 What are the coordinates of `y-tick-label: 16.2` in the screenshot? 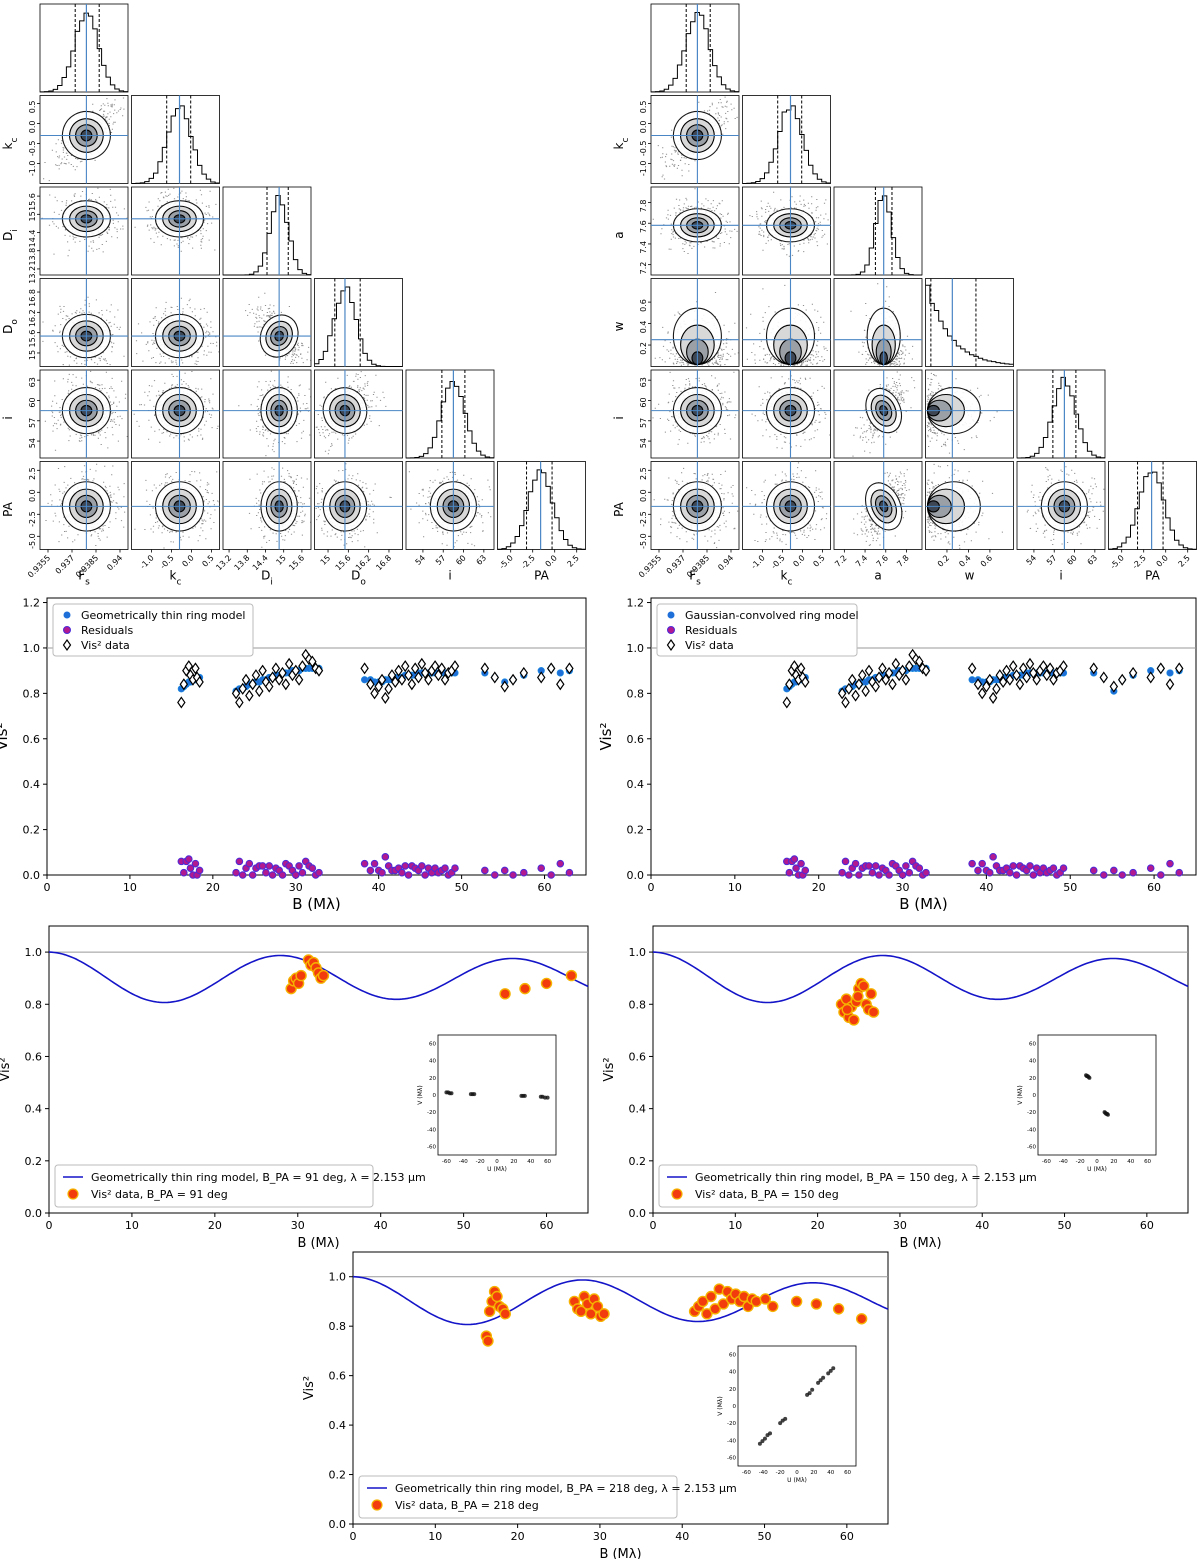 It's located at (32, 318).